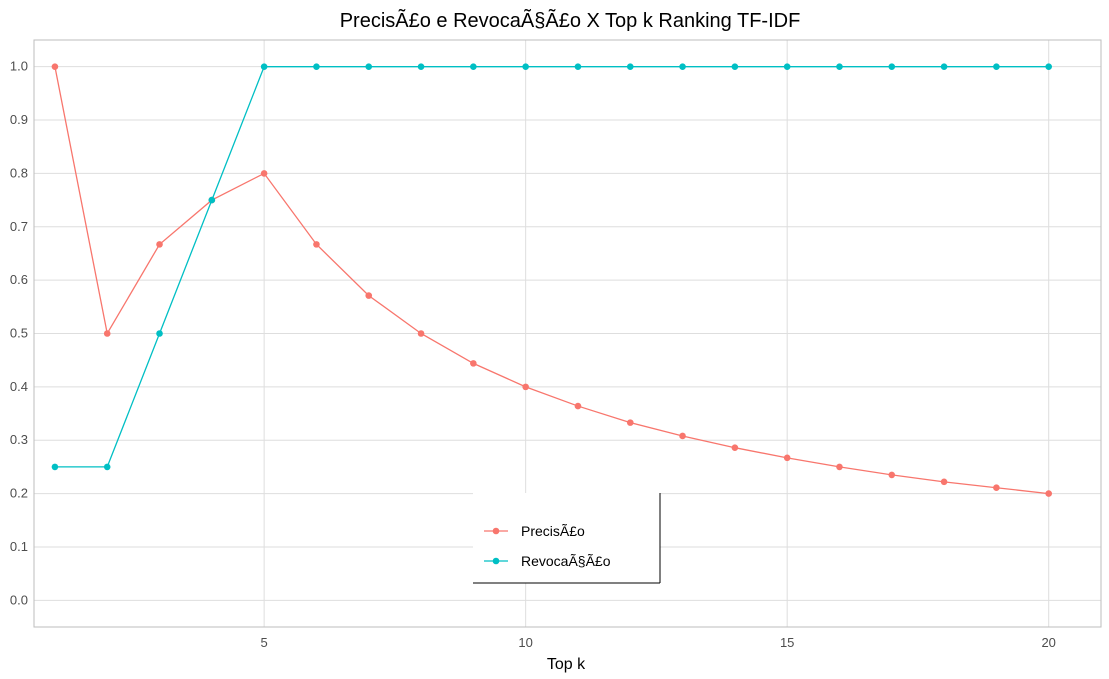 This screenshot has width=1109, height=679. What do you see at coordinates (19, 439) in the screenshot?
I see `y-tick-label: 0.3` at bounding box center [19, 439].